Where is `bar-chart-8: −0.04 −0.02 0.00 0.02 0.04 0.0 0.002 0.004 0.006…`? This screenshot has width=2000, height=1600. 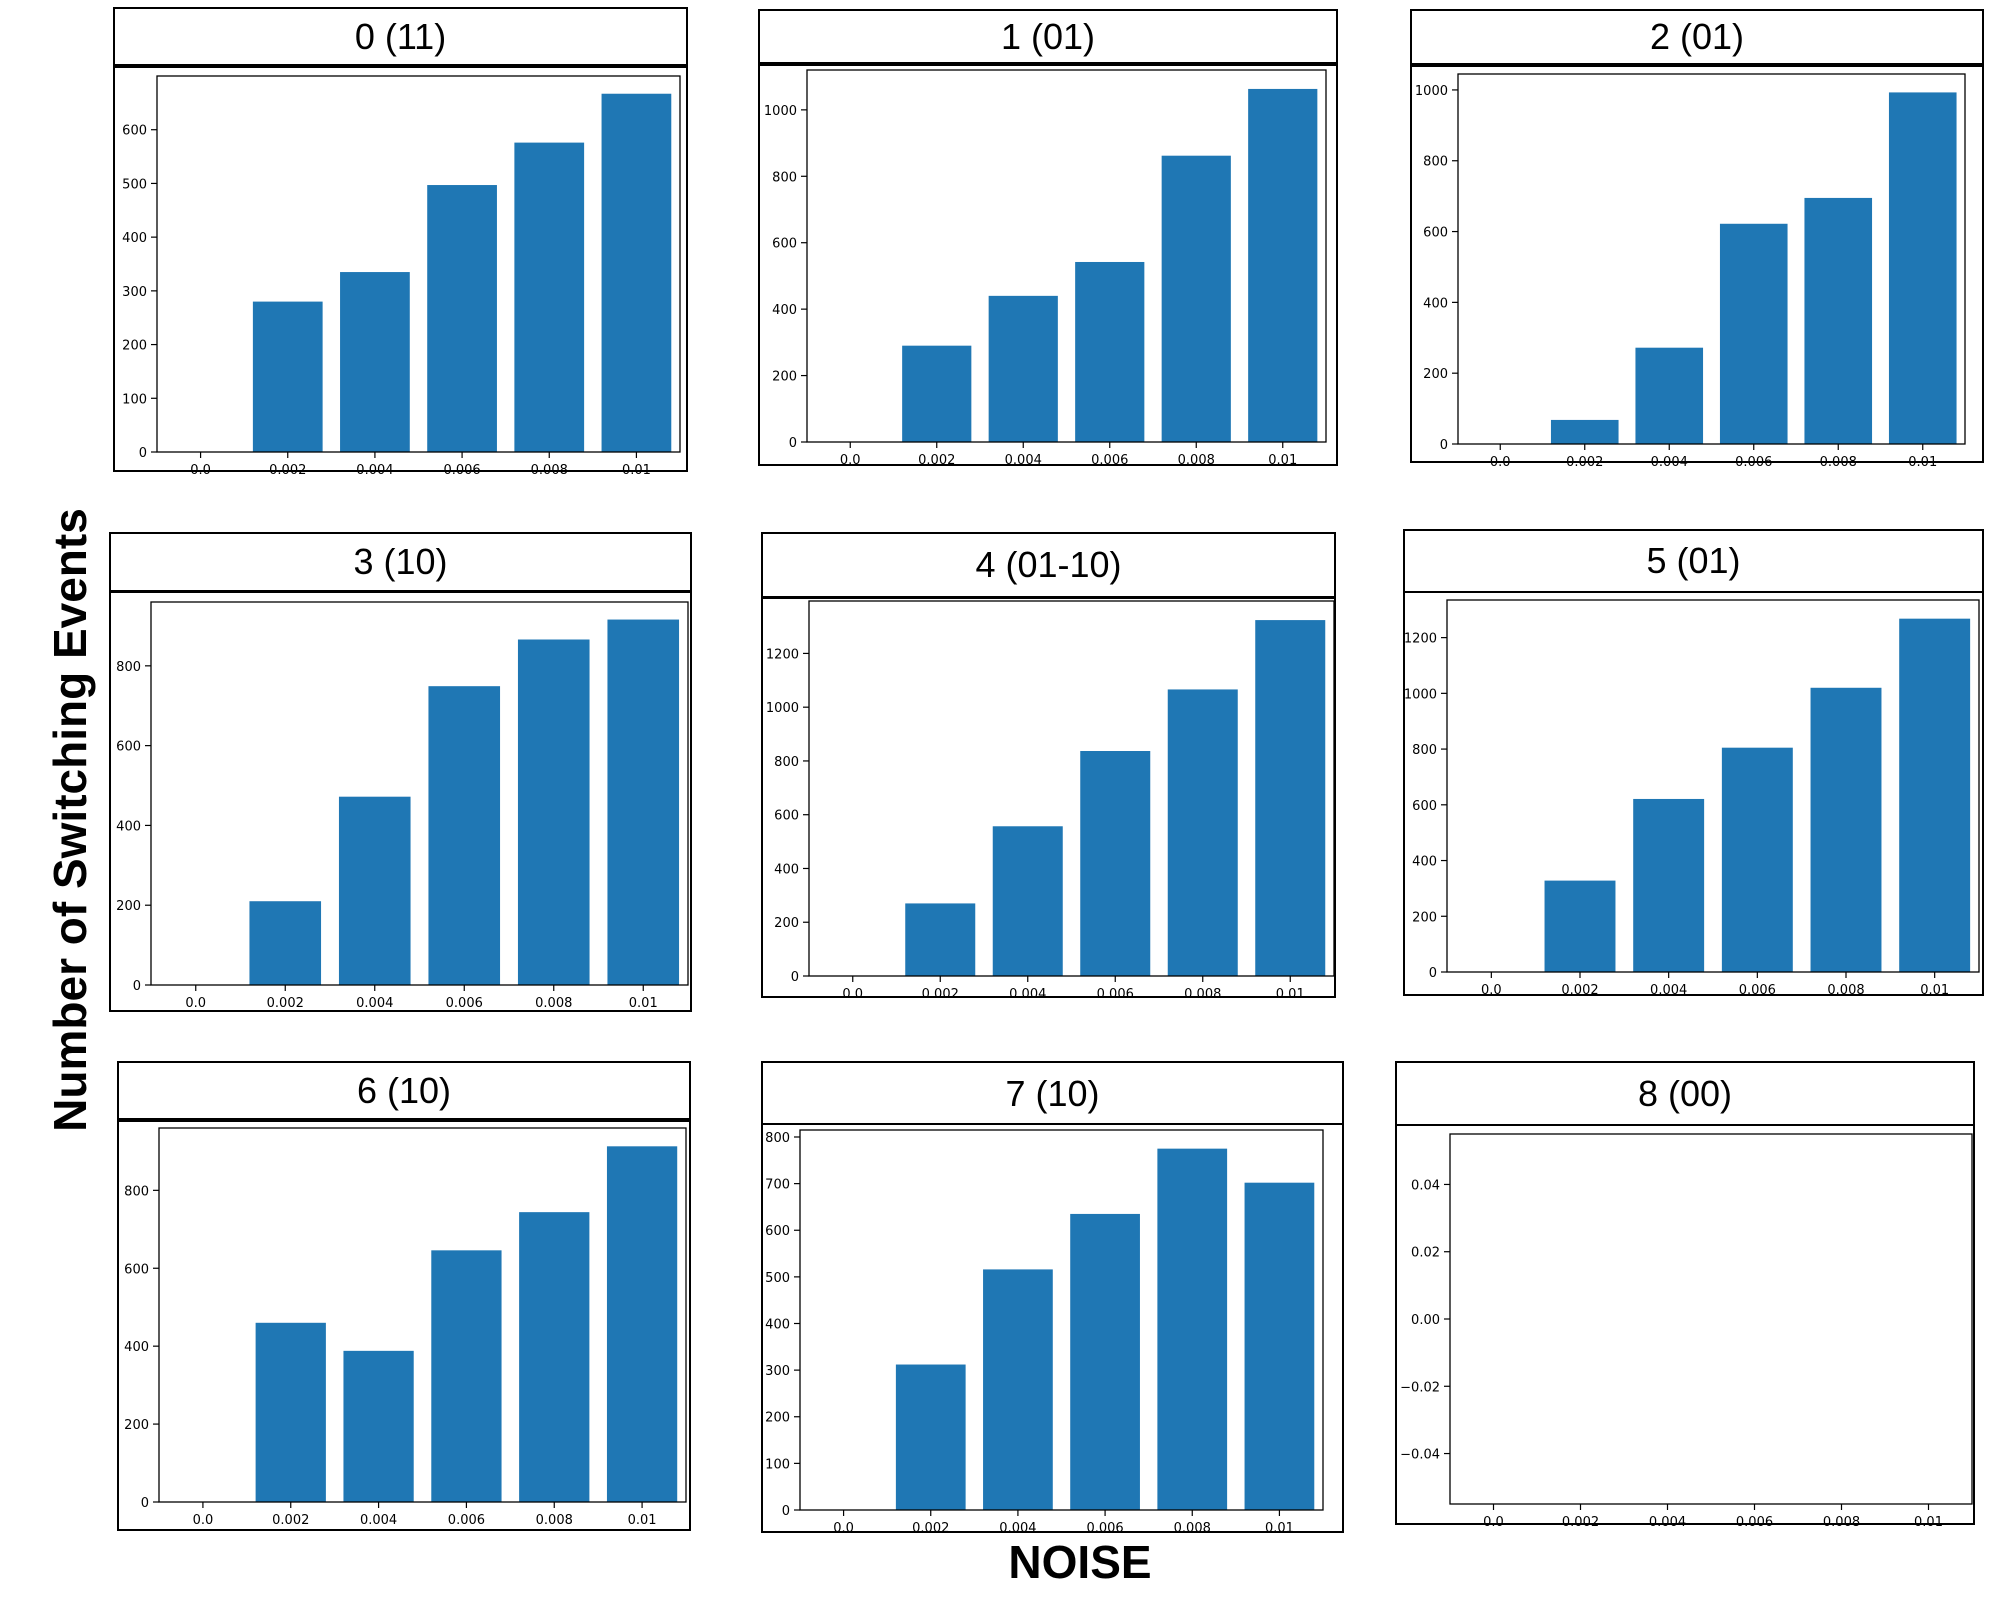
bar-chart-8: −0.04 −0.02 0.00 0.02 0.04 0.0 0.002 0.004 0.006… is located at coordinates (1686, 1331).